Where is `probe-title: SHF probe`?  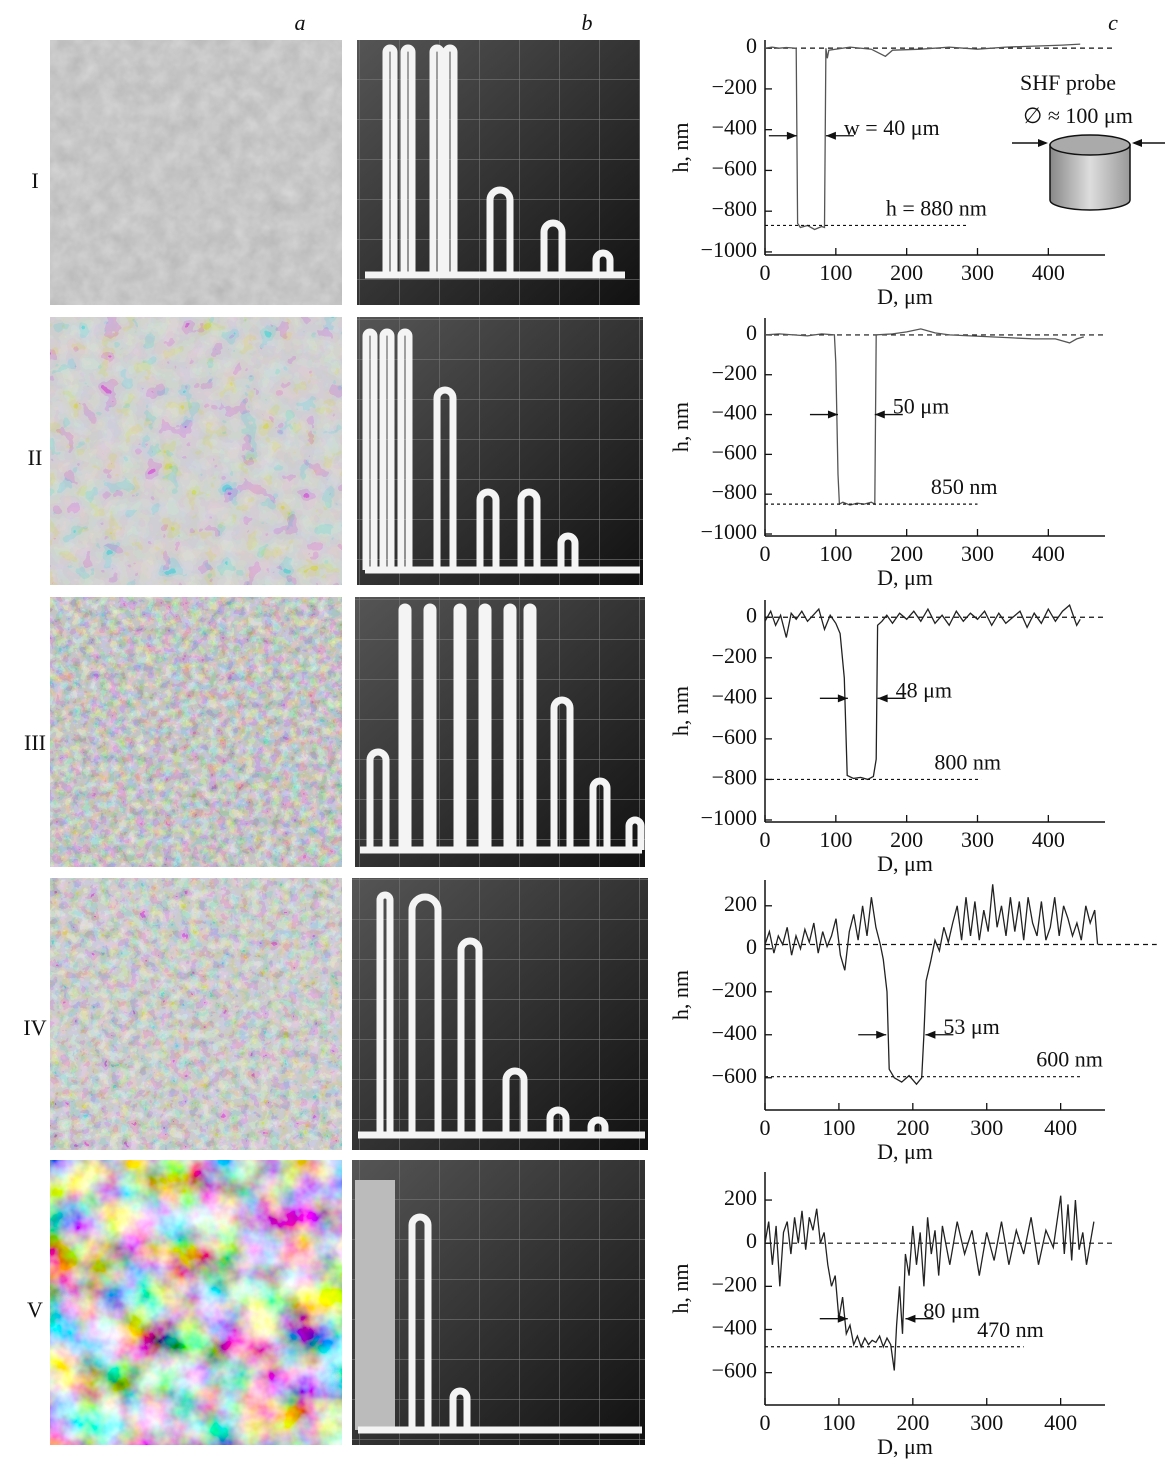
probe-title: SHF probe is located at coordinates (1068, 82).